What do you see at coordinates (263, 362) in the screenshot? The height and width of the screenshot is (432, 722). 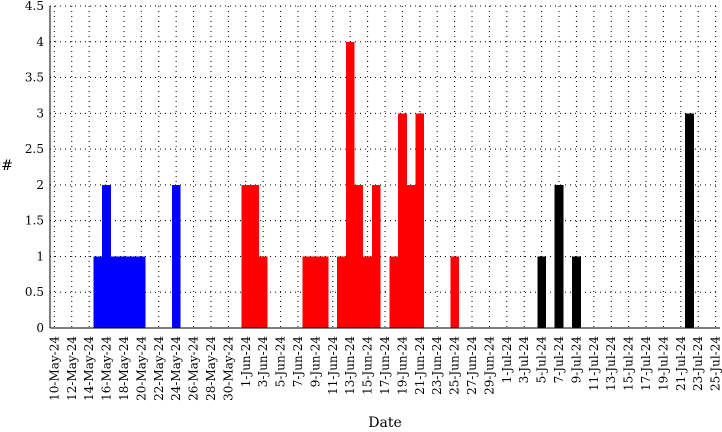 I see `x-tick-label: 3-Jun-24` at bounding box center [263, 362].